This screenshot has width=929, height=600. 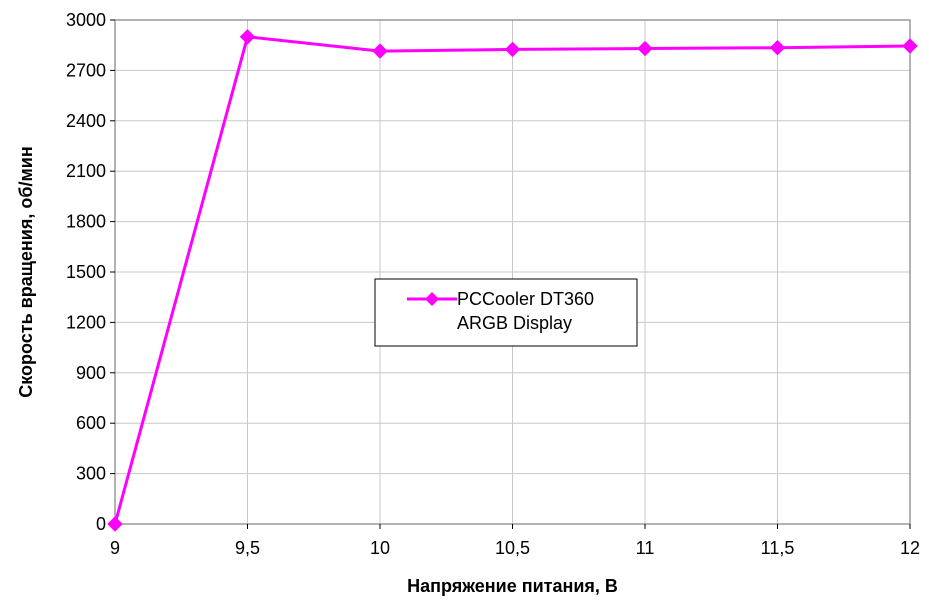 What do you see at coordinates (247, 548) in the screenshot?
I see `x-tick-label: 9,5` at bounding box center [247, 548].